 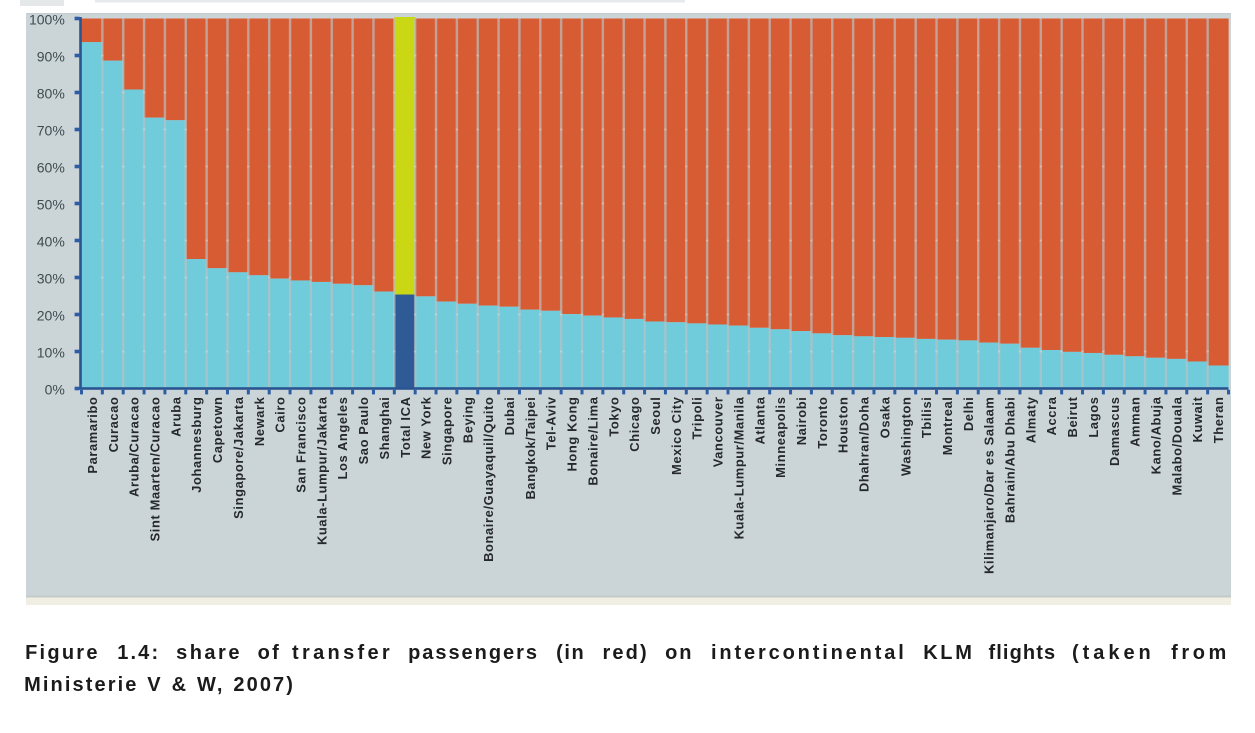 I want to click on svg-text: Theran, so click(x=1218, y=420).